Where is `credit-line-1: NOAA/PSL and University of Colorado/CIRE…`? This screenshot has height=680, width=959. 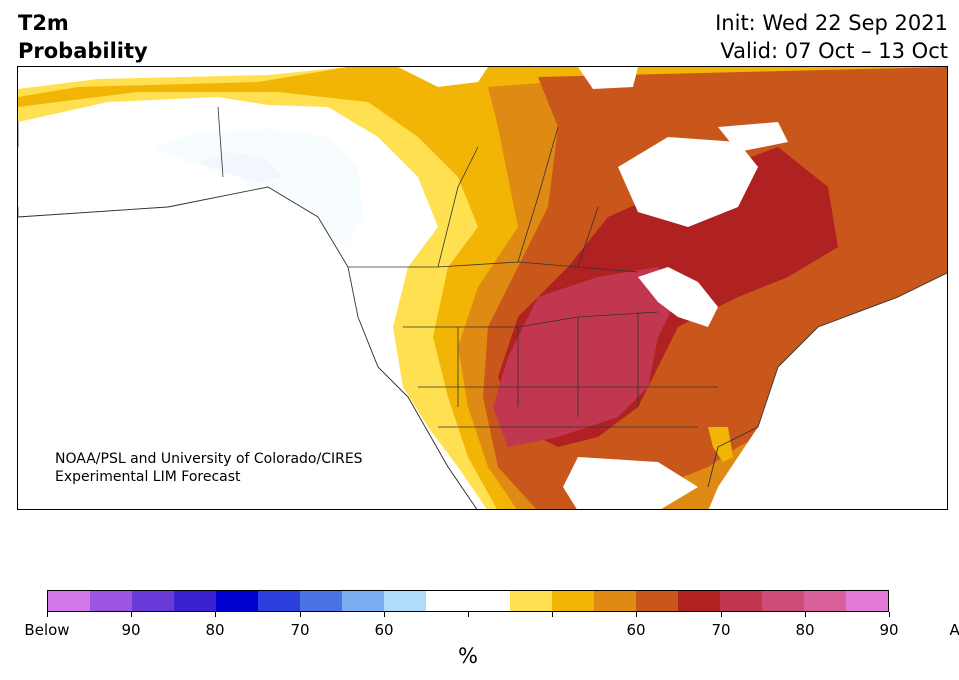 credit-line-1: NOAA/PSL and University of Colorado/CIRE… is located at coordinates (209, 459).